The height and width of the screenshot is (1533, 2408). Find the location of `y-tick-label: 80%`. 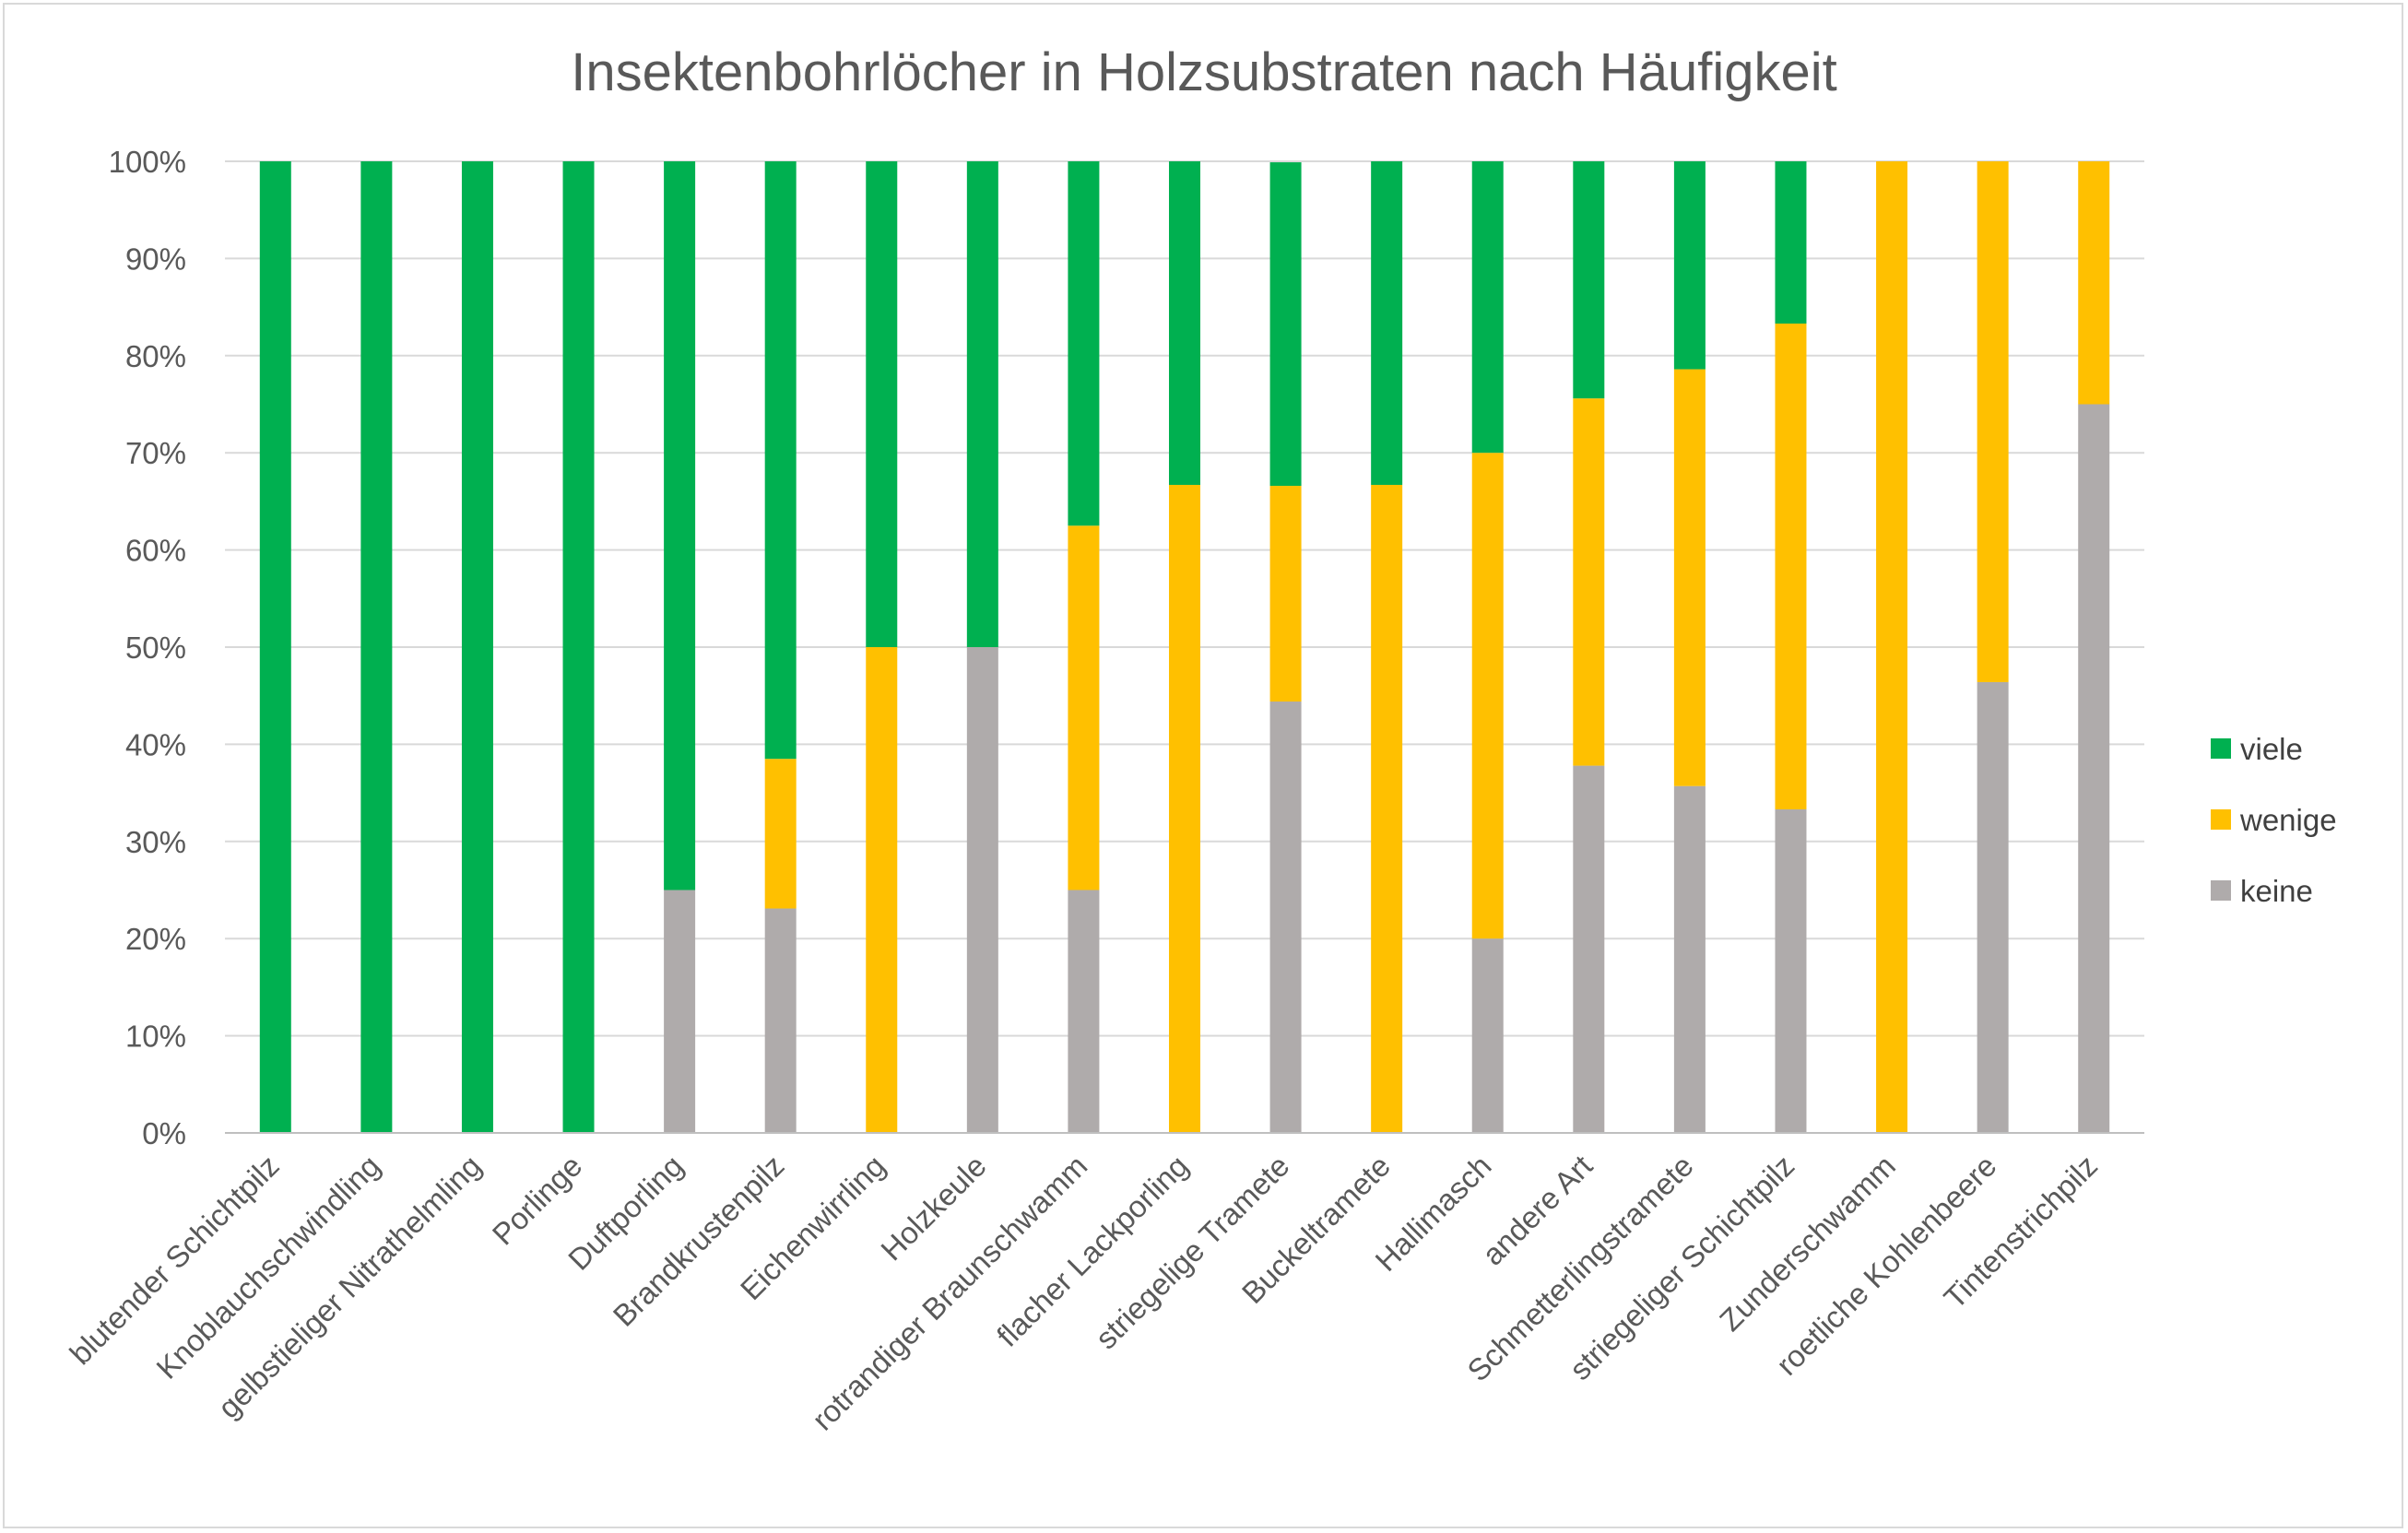

y-tick-label: 80% is located at coordinates (156, 356).